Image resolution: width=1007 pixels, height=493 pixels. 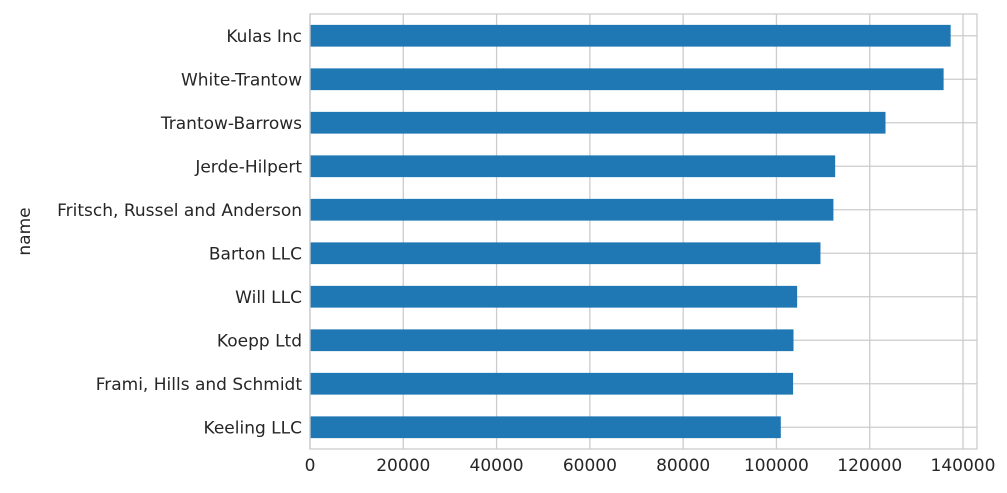 I want to click on y-tick-label: Will LLC, so click(x=268, y=298).